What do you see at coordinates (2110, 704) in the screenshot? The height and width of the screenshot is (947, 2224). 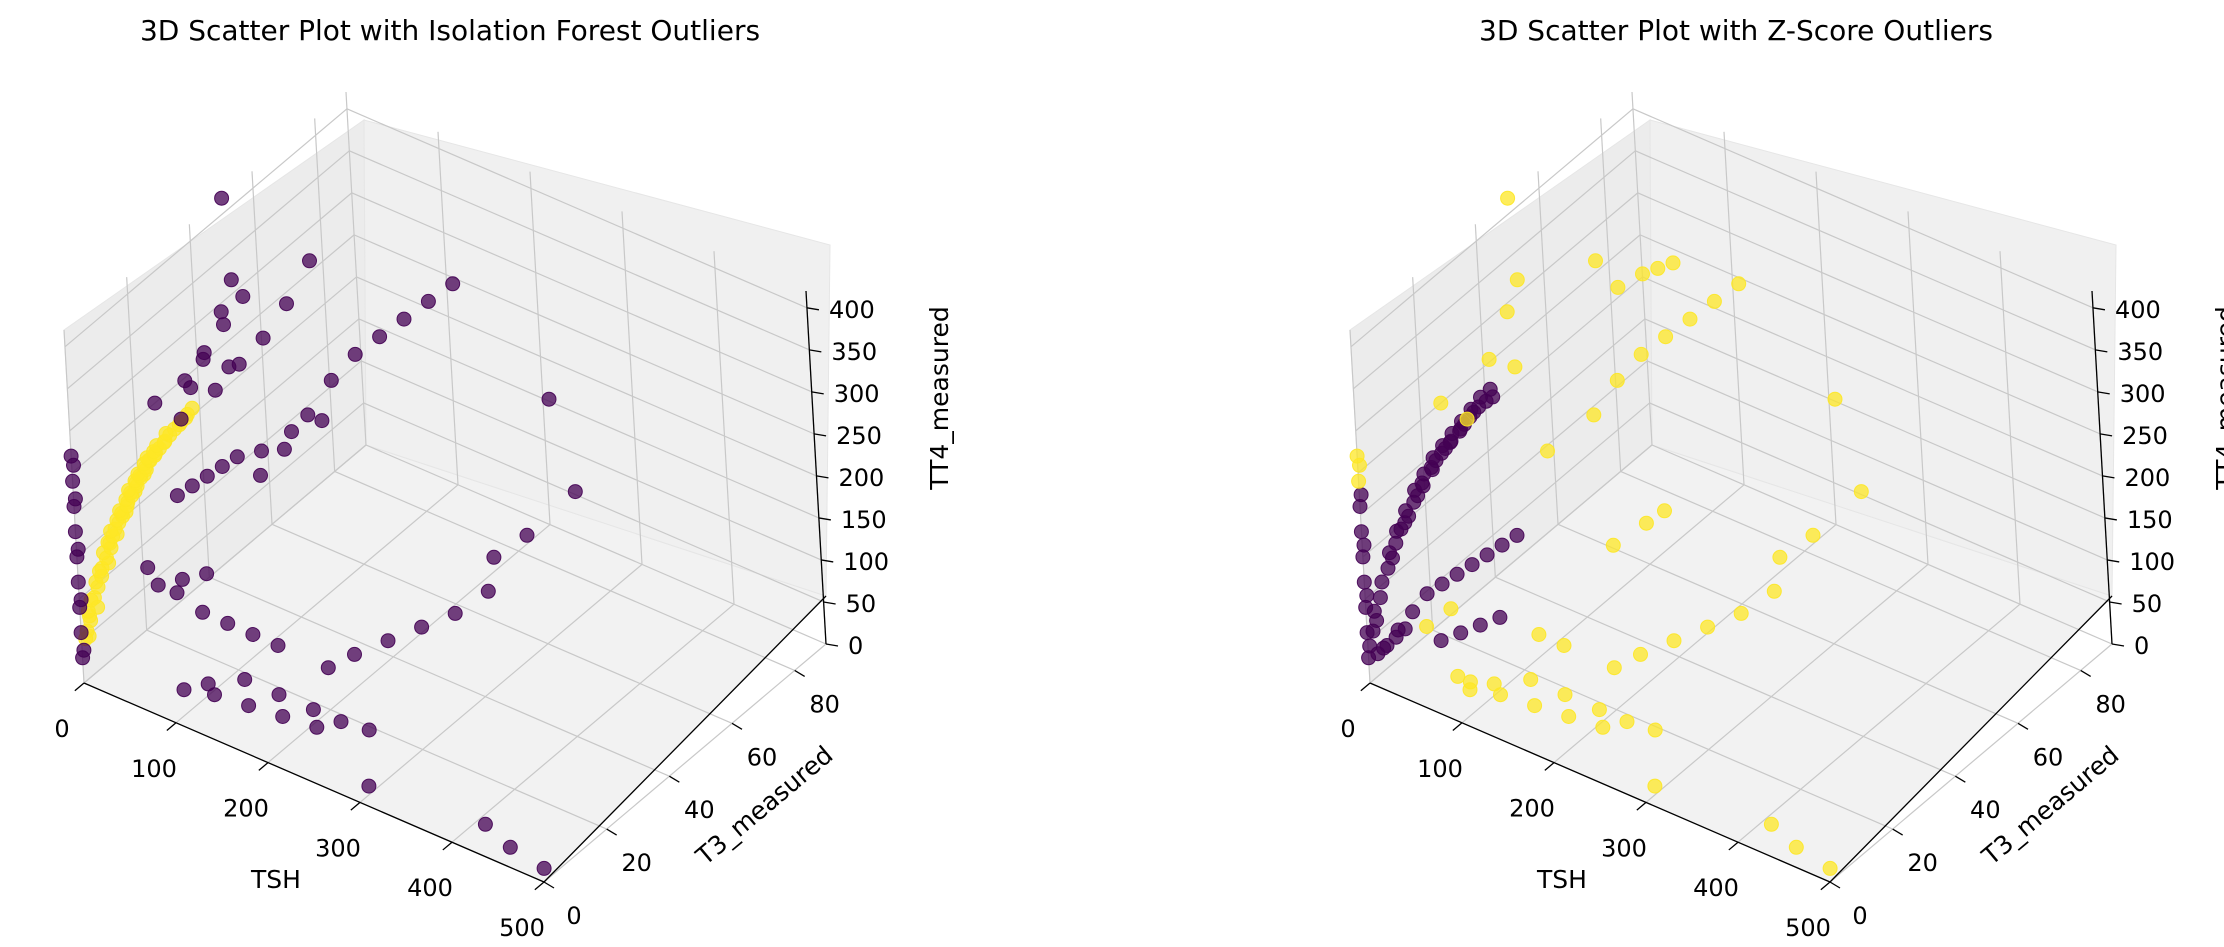 I see `y-tick-label: 80` at bounding box center [2110, 704].